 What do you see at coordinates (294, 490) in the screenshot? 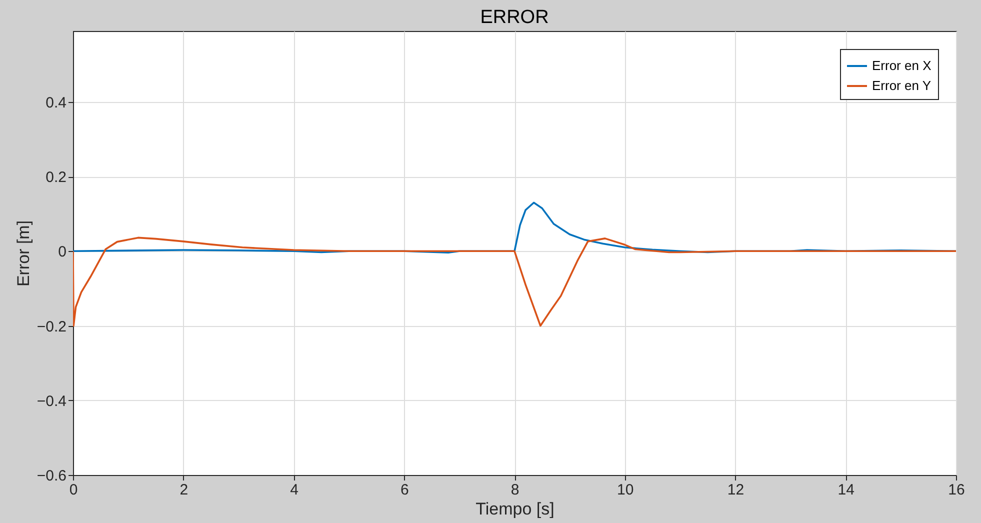
I see `x-tick-label: 4` at bounding box center [294, 490].